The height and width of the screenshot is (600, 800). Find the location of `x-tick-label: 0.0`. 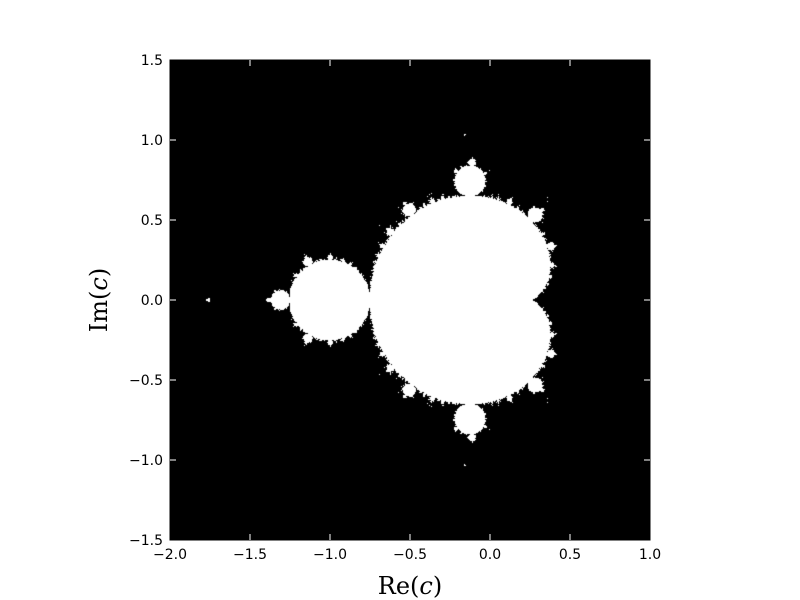

x-tick-label: 0.0 is located at coordinates (490, 555).